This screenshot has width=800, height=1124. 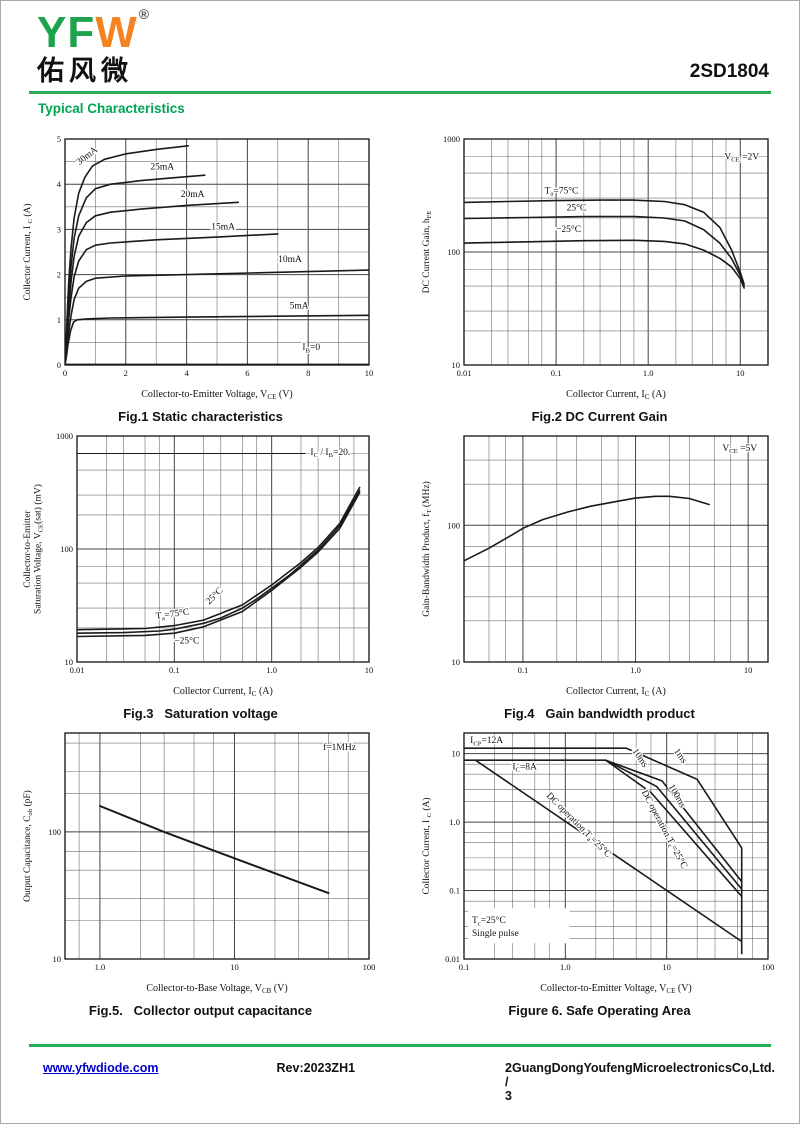 What do you see at coordinates (400, 1045) in the screenshot?
I see `footer-divider` at bounding box center [400, 1045].